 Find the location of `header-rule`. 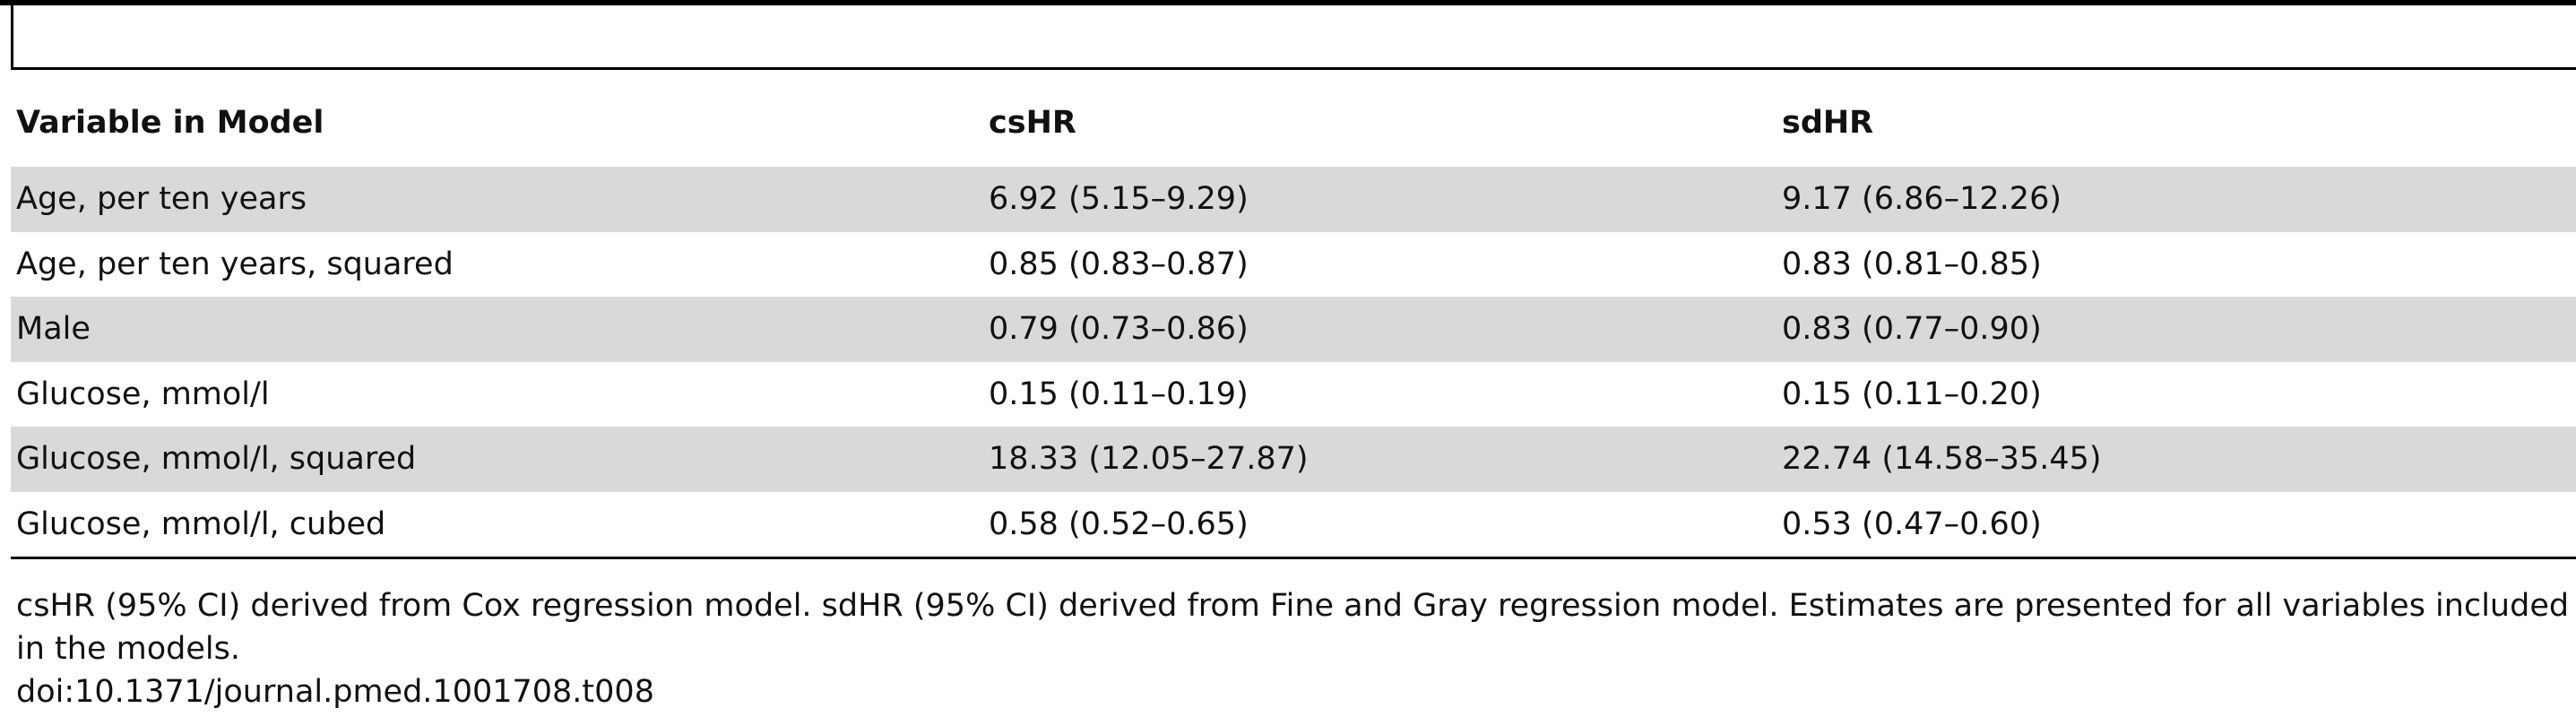

header-rule is located at coordinates (1293, 68).